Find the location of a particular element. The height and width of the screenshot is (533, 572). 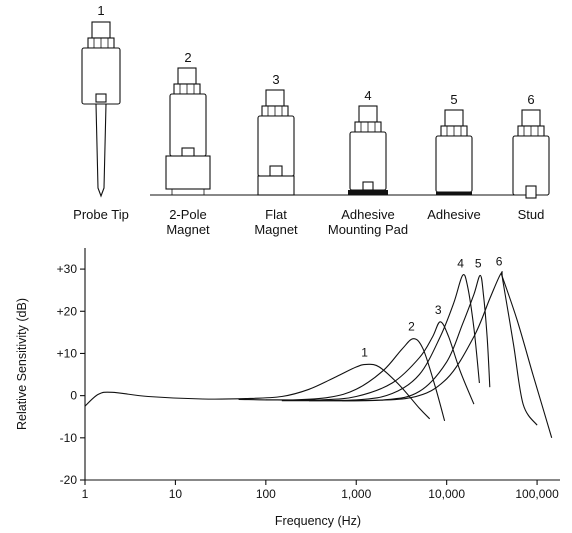

adhesive-sensor-icon is located at coordinates (454, 152).